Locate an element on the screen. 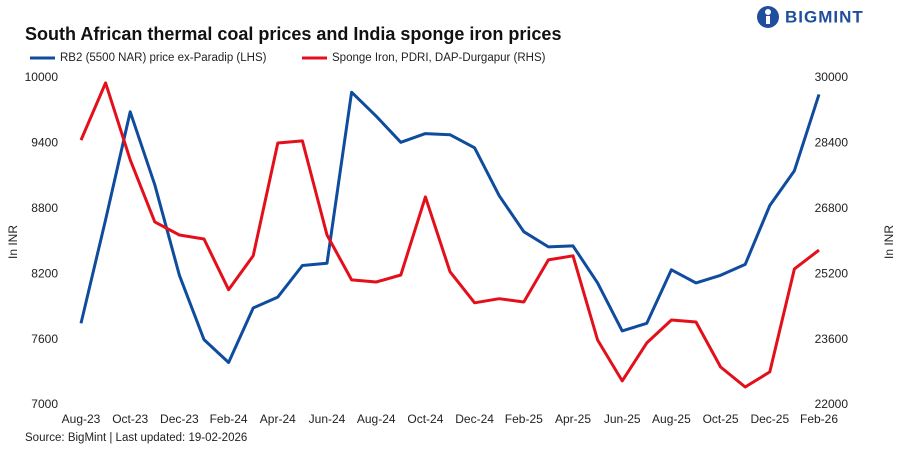 Image resolution: width=906 pixels, height=453 pixels. y-tick-label: 8800 is located at coordinates (44, 208).